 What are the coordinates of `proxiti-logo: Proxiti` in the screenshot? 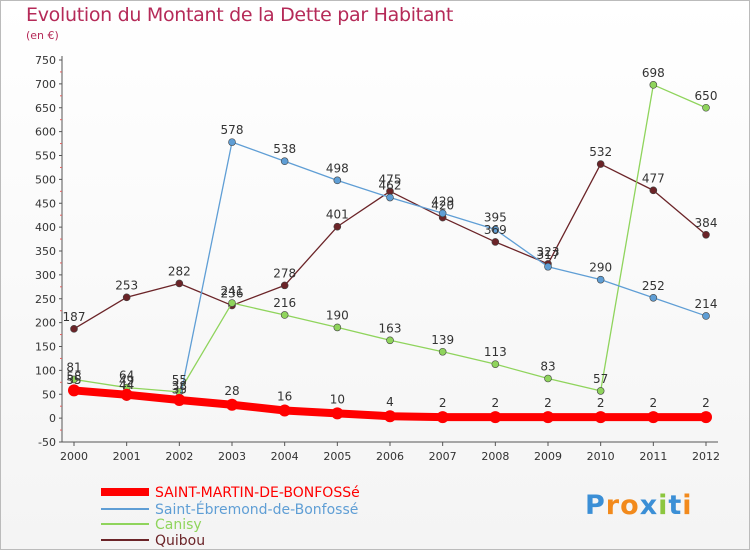 It's located at (639, 505).